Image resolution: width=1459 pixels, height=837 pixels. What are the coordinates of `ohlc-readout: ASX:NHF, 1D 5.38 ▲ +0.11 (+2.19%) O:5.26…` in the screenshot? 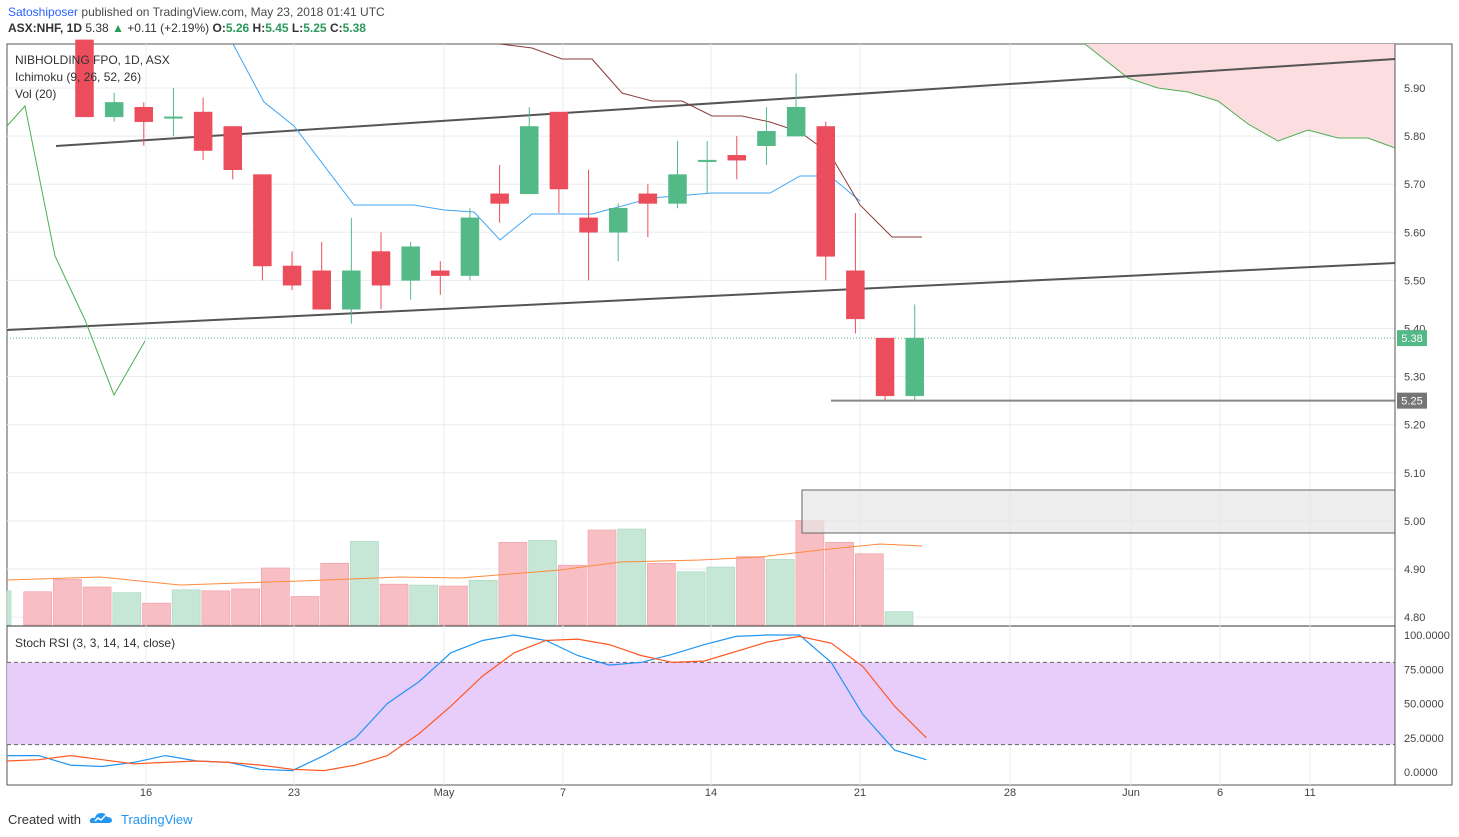 It's located at (187, 28).